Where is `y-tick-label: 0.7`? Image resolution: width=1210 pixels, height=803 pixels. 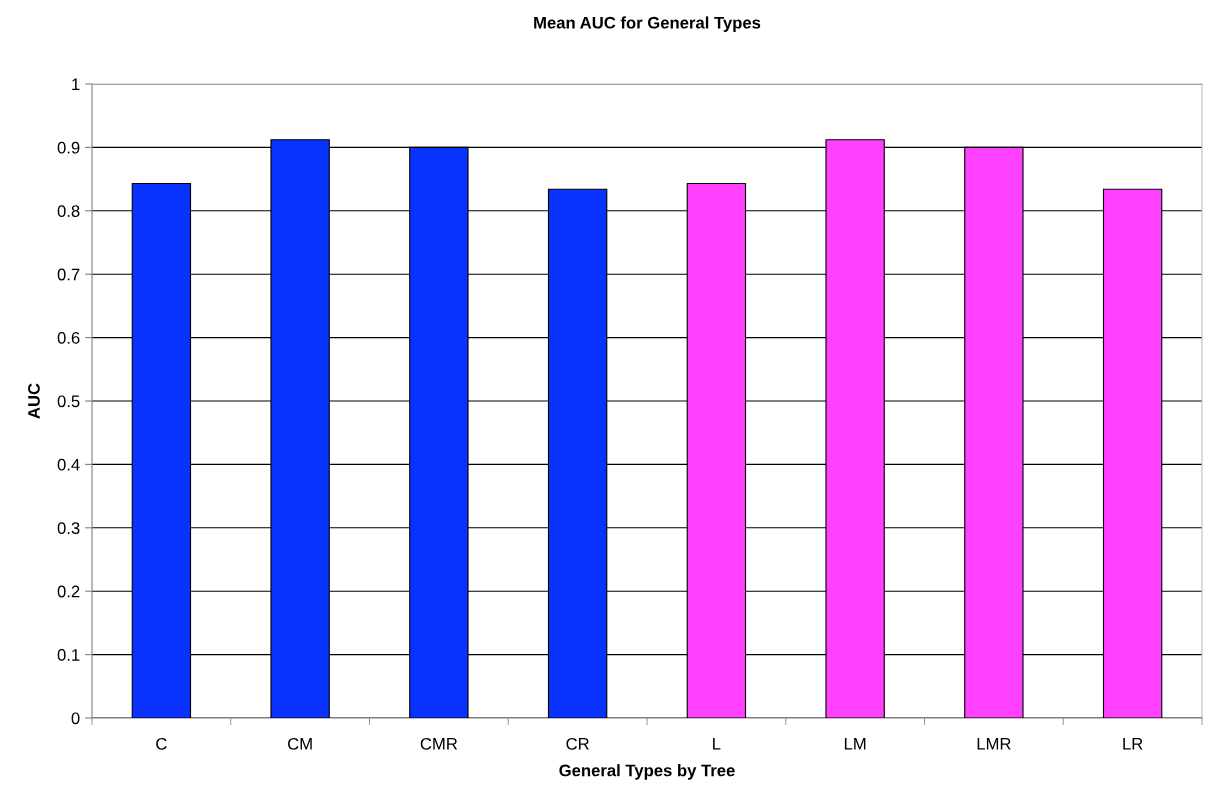 y-tick-label: 0.7 is located at coordinates (68, 274).